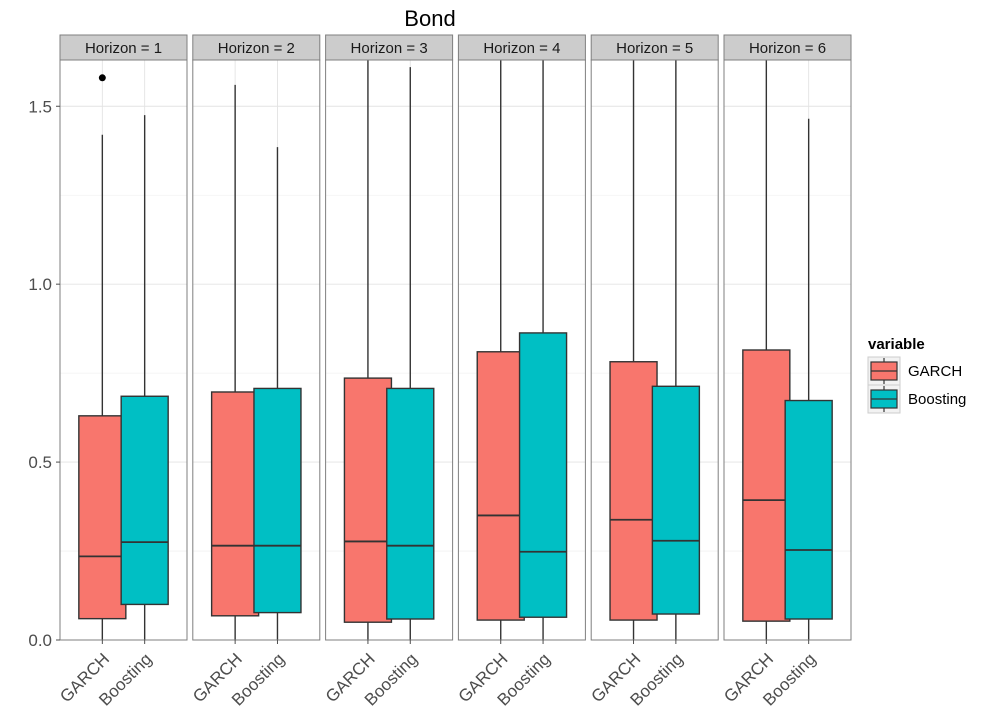 The image size is (981, 722). What do you see at coordinates (40, 640) in the screenshot?
I see `y-tick-label: 0.0` at bounding box center [40, 640].